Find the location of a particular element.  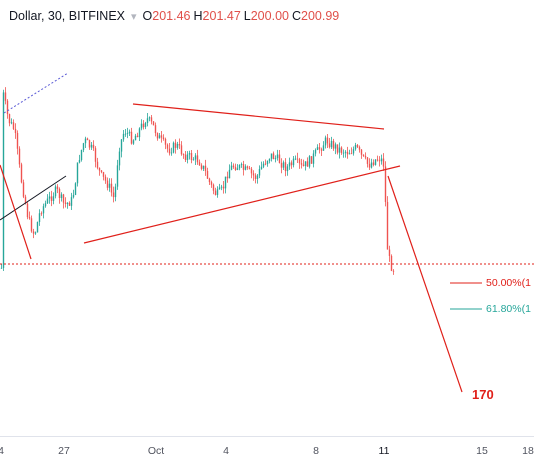

high-label: H is located at coordinates (198, 16).